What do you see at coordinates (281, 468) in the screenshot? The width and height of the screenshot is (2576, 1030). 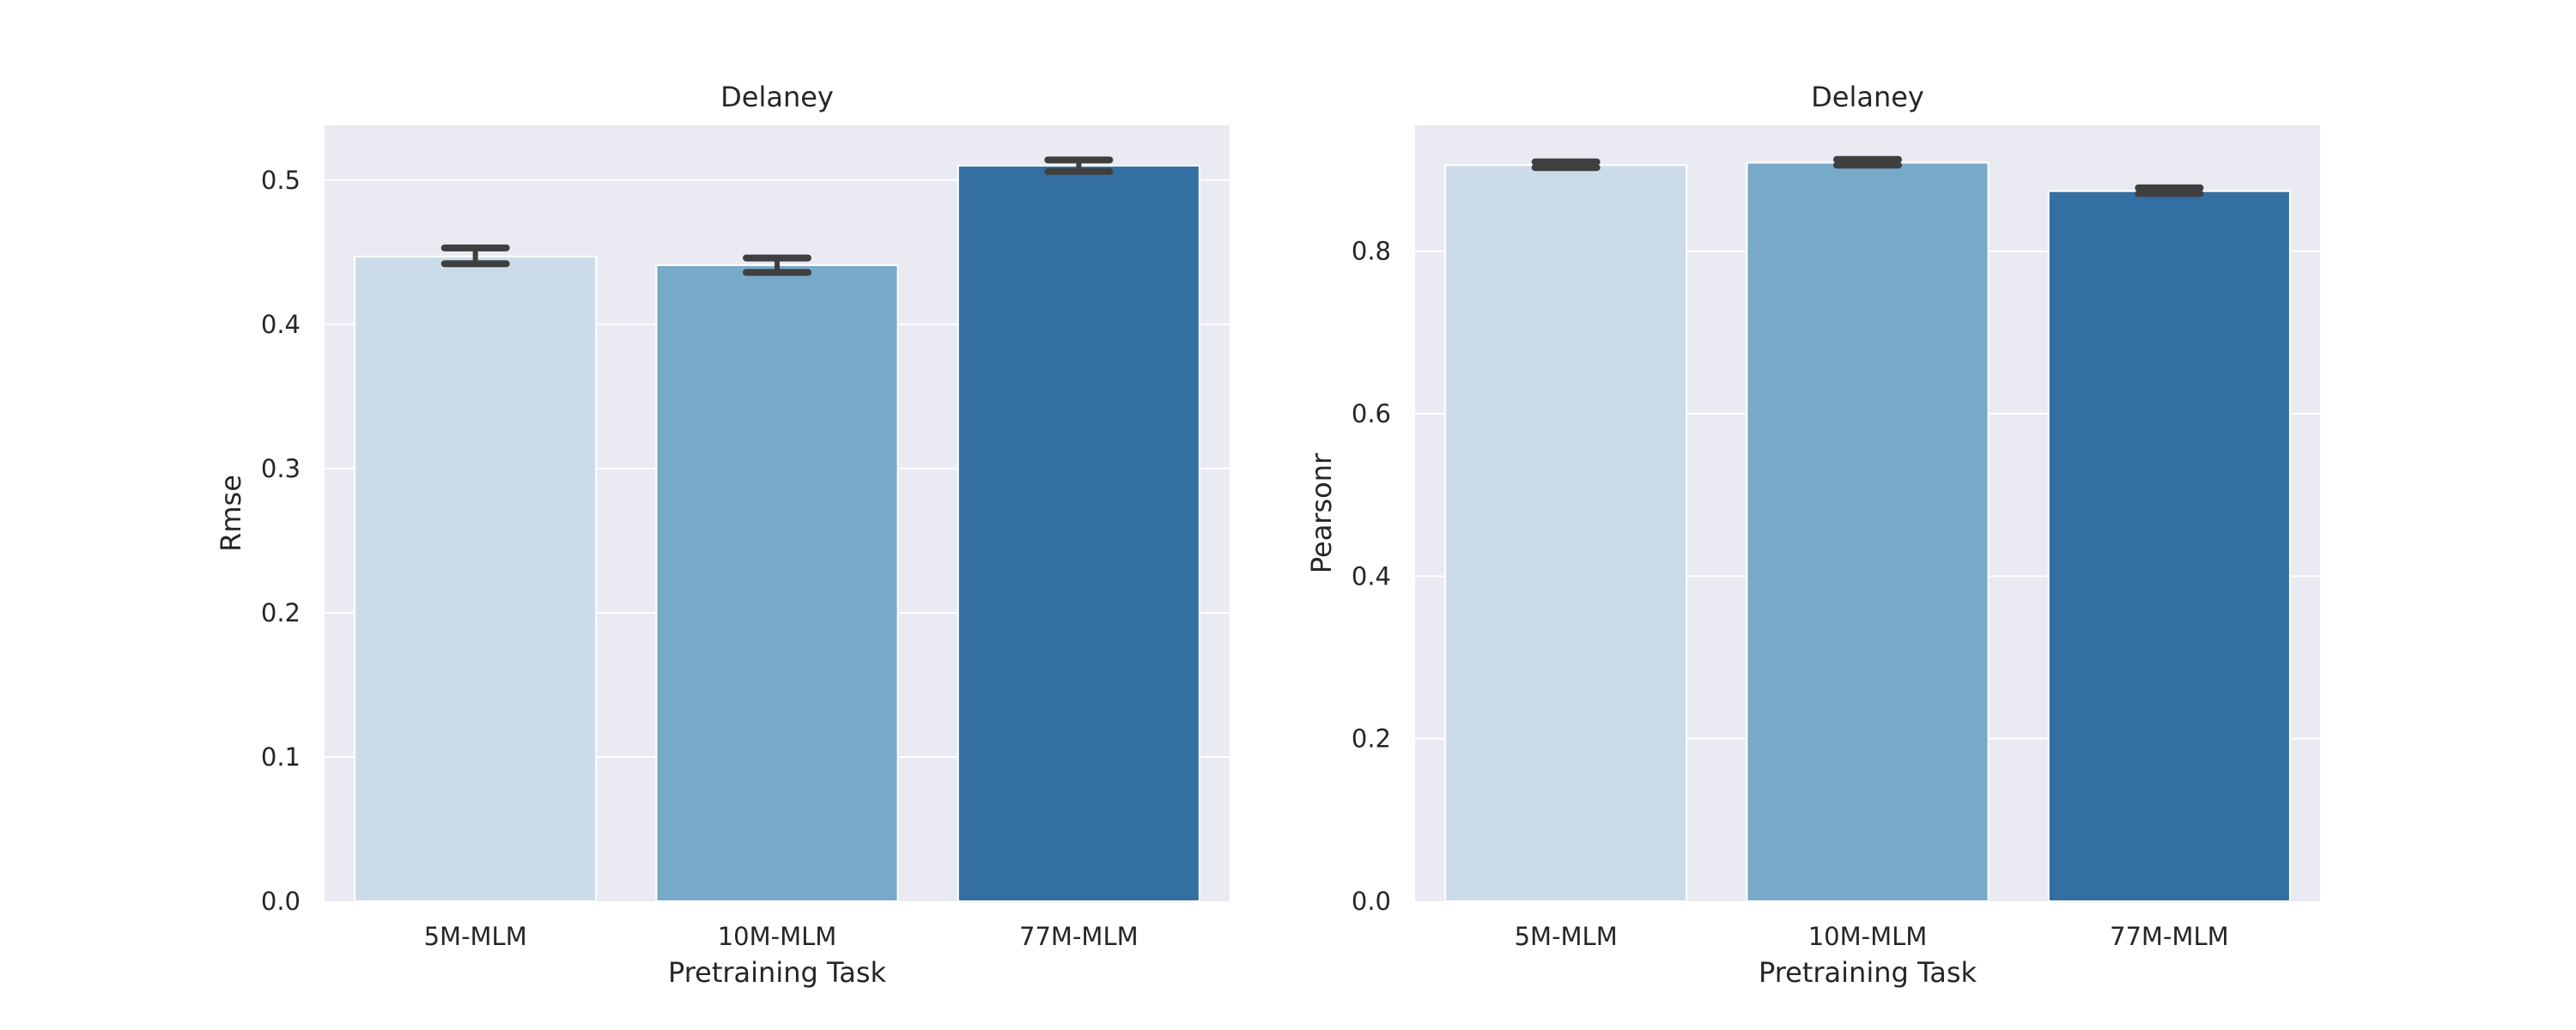 I see `y-tick-label: 0.3` at bounding box center [281, 468].